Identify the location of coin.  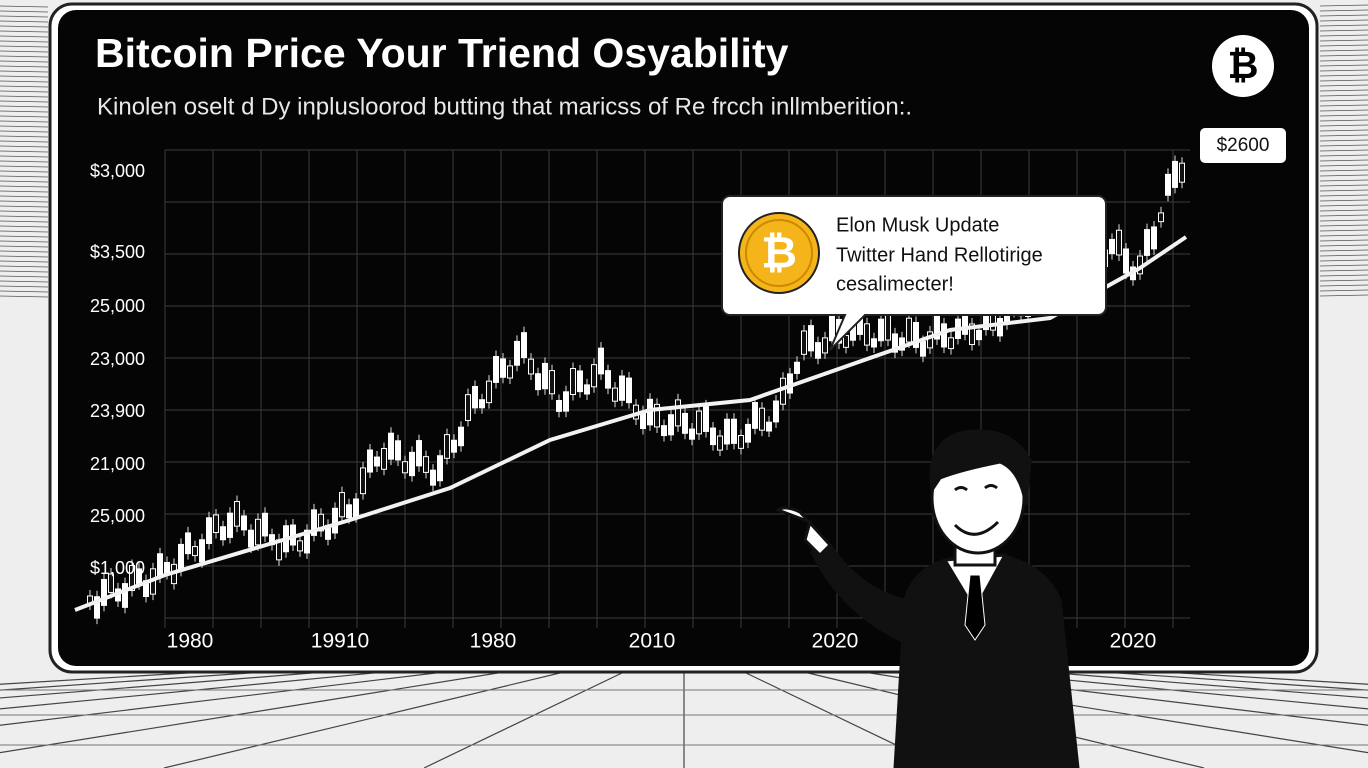
(779, 253).